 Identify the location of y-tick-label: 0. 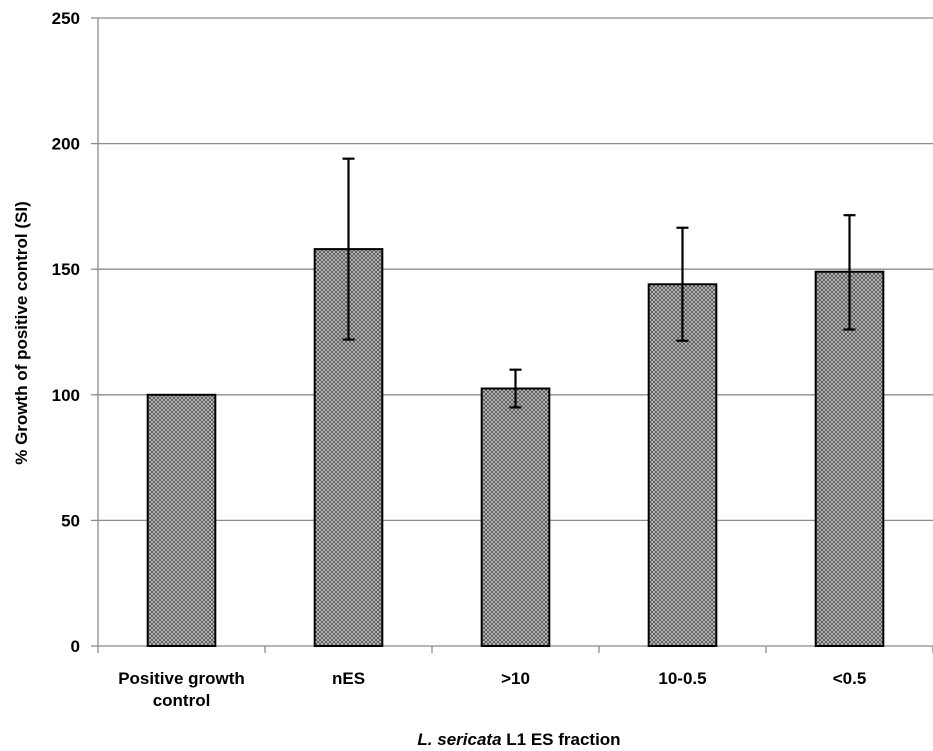
(75, 646).